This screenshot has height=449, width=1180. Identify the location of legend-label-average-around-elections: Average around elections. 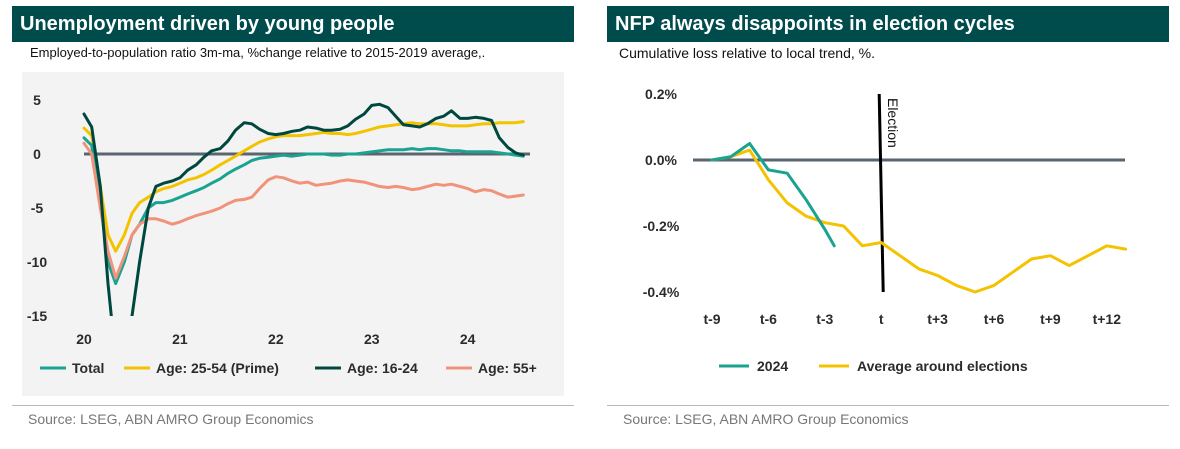
(942, 366).